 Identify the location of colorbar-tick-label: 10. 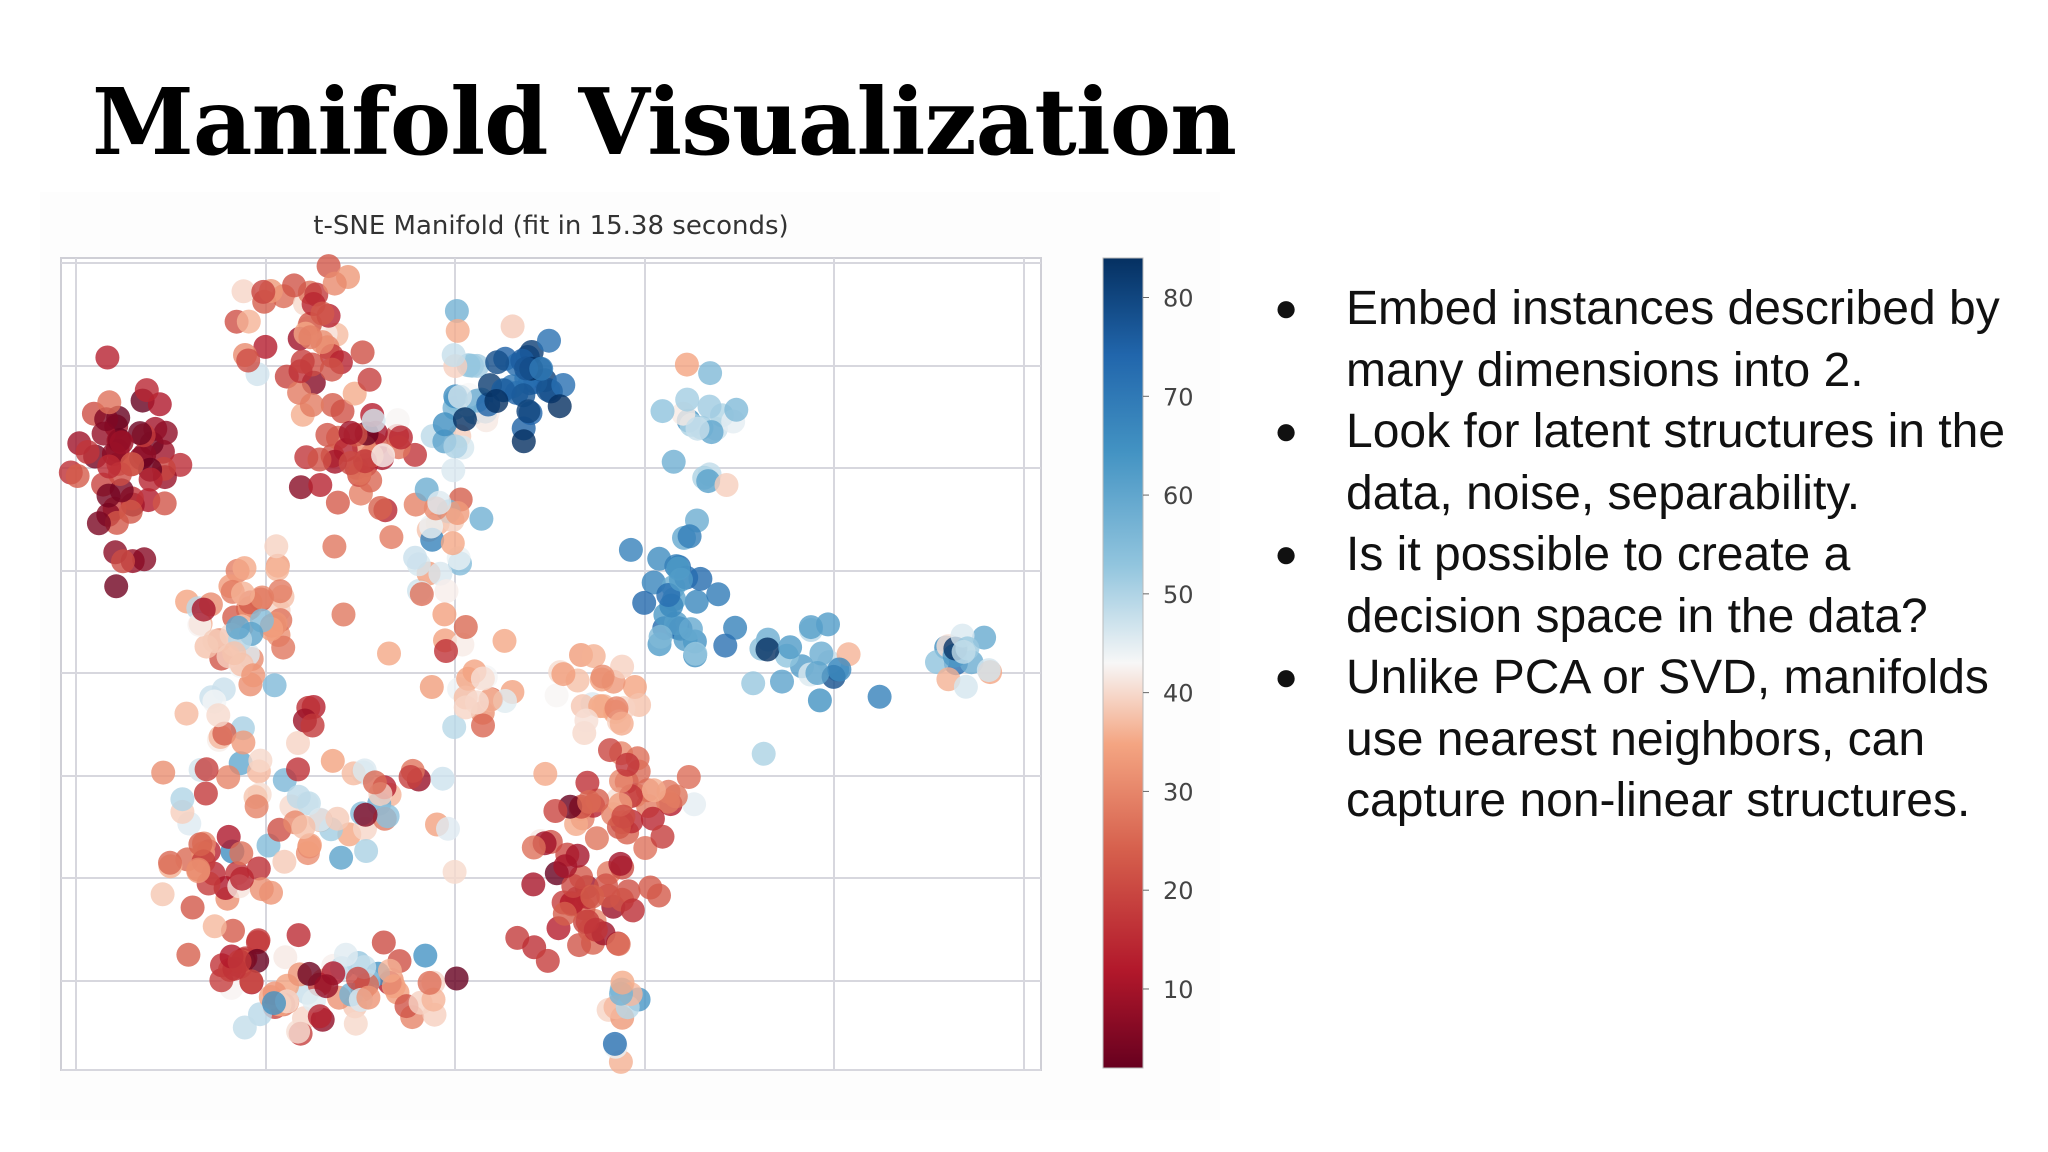
(1178, 990).